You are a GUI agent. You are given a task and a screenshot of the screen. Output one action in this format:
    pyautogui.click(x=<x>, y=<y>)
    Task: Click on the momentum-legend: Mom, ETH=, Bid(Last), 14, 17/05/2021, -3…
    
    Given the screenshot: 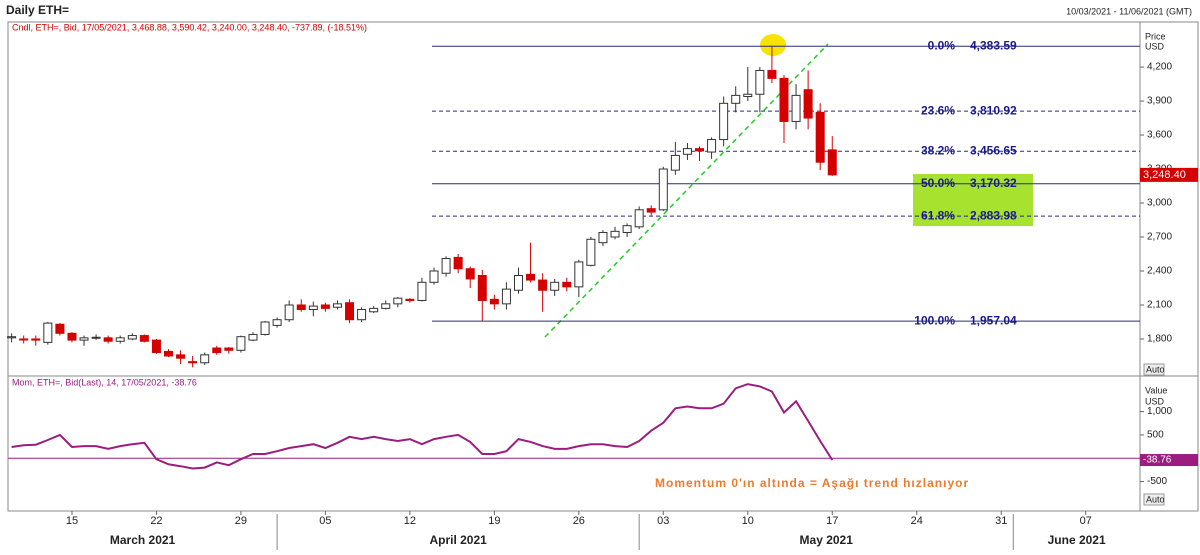 What is the action you would take?
    pyautogui.click(x=104, y=382)
    